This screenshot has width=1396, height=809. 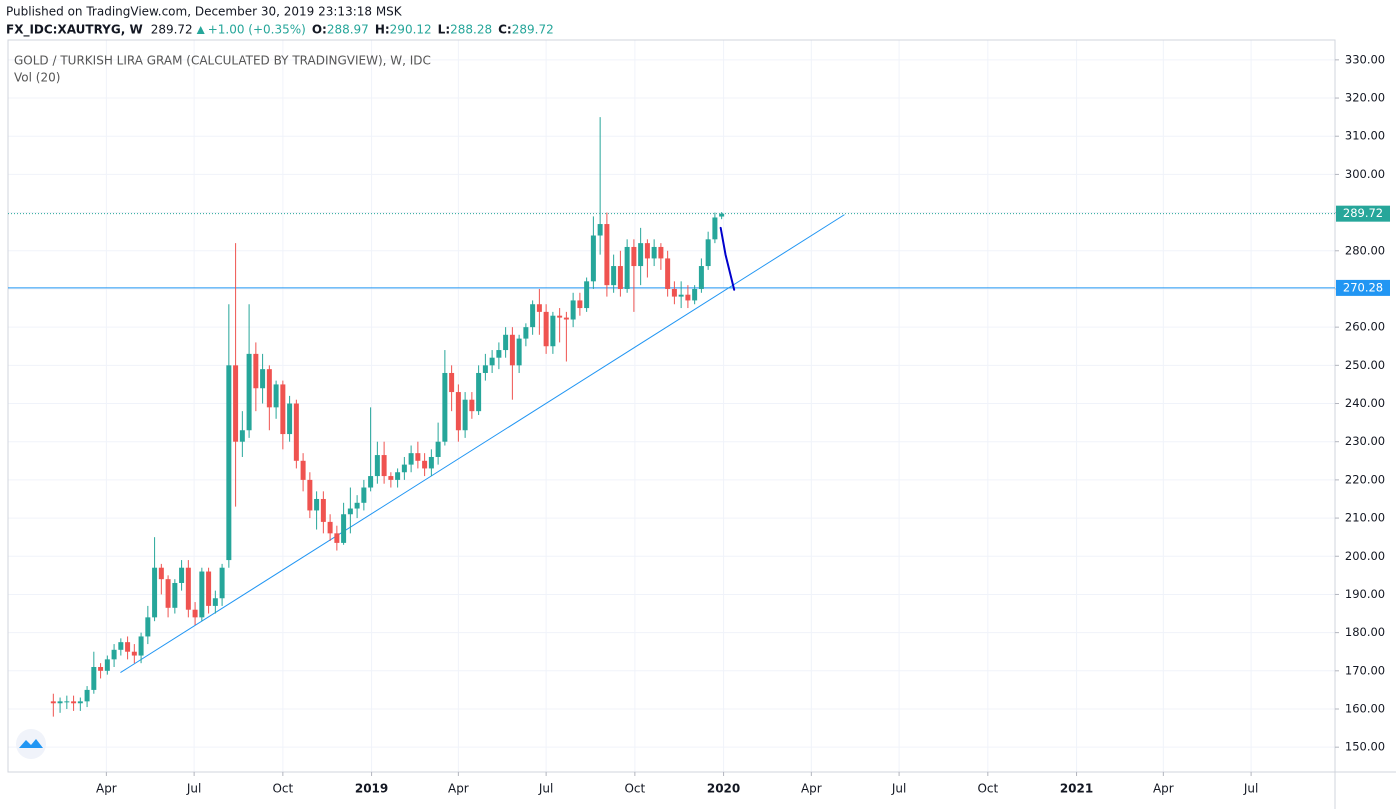 What do you see at coordinates (1365, 556) in the screenshot?
I see `y-tick-label: 200.00` at bounding box center [1365, 556].